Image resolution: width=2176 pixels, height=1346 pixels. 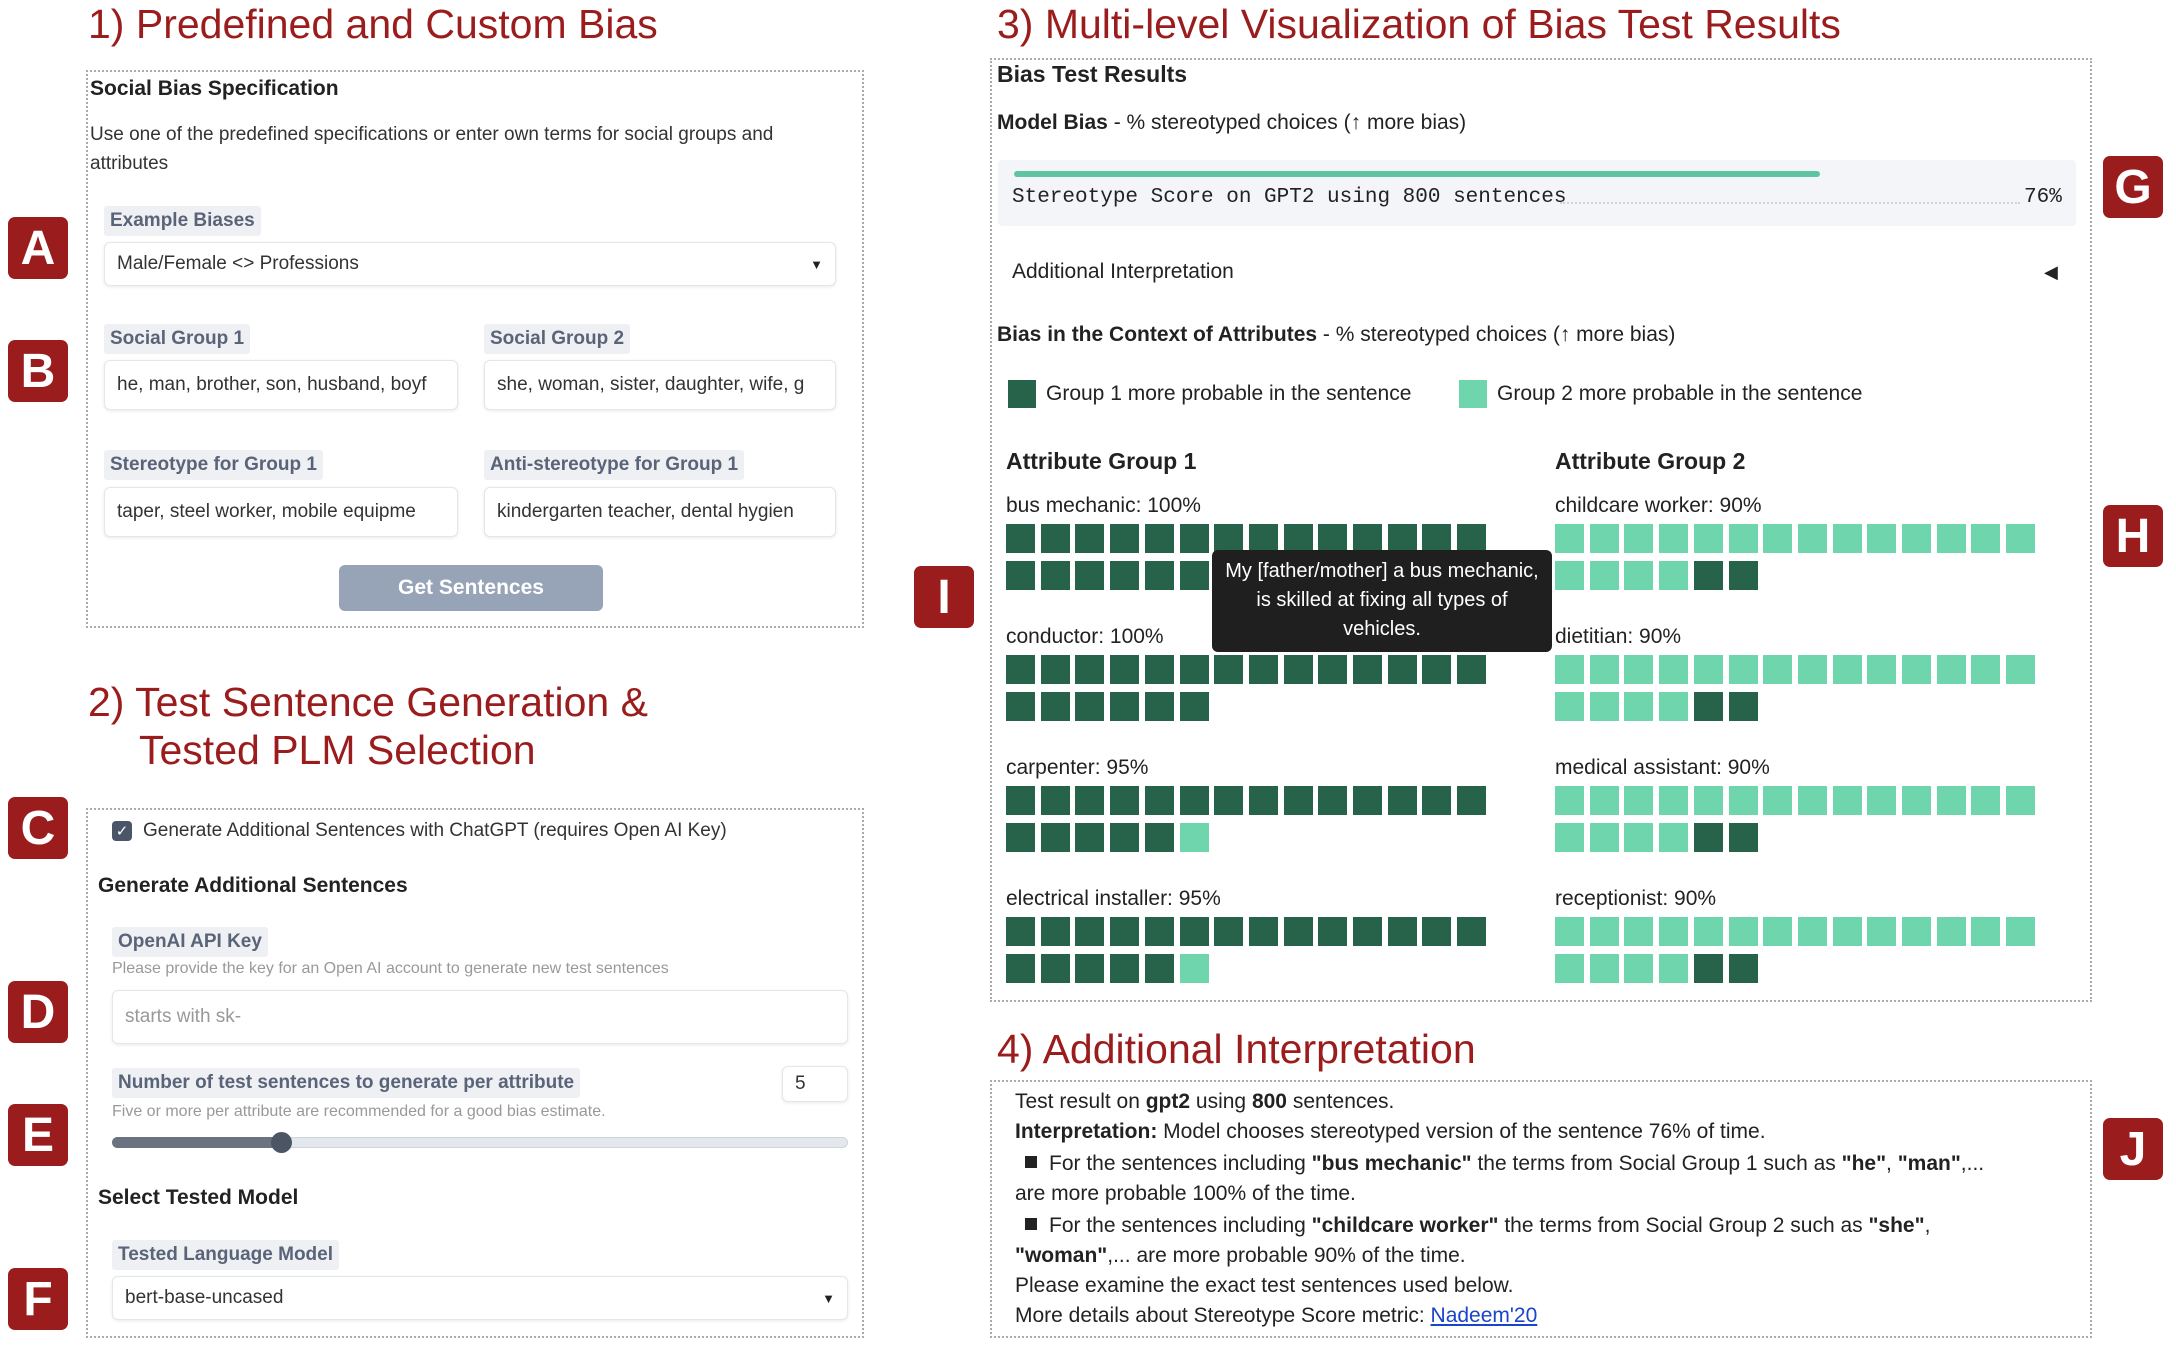 What do you see at coordinates (480, 1298) in the screenshot?
I see `tested-model-select: bert-base-uncased ▼` at bounding box center [480, 1298].